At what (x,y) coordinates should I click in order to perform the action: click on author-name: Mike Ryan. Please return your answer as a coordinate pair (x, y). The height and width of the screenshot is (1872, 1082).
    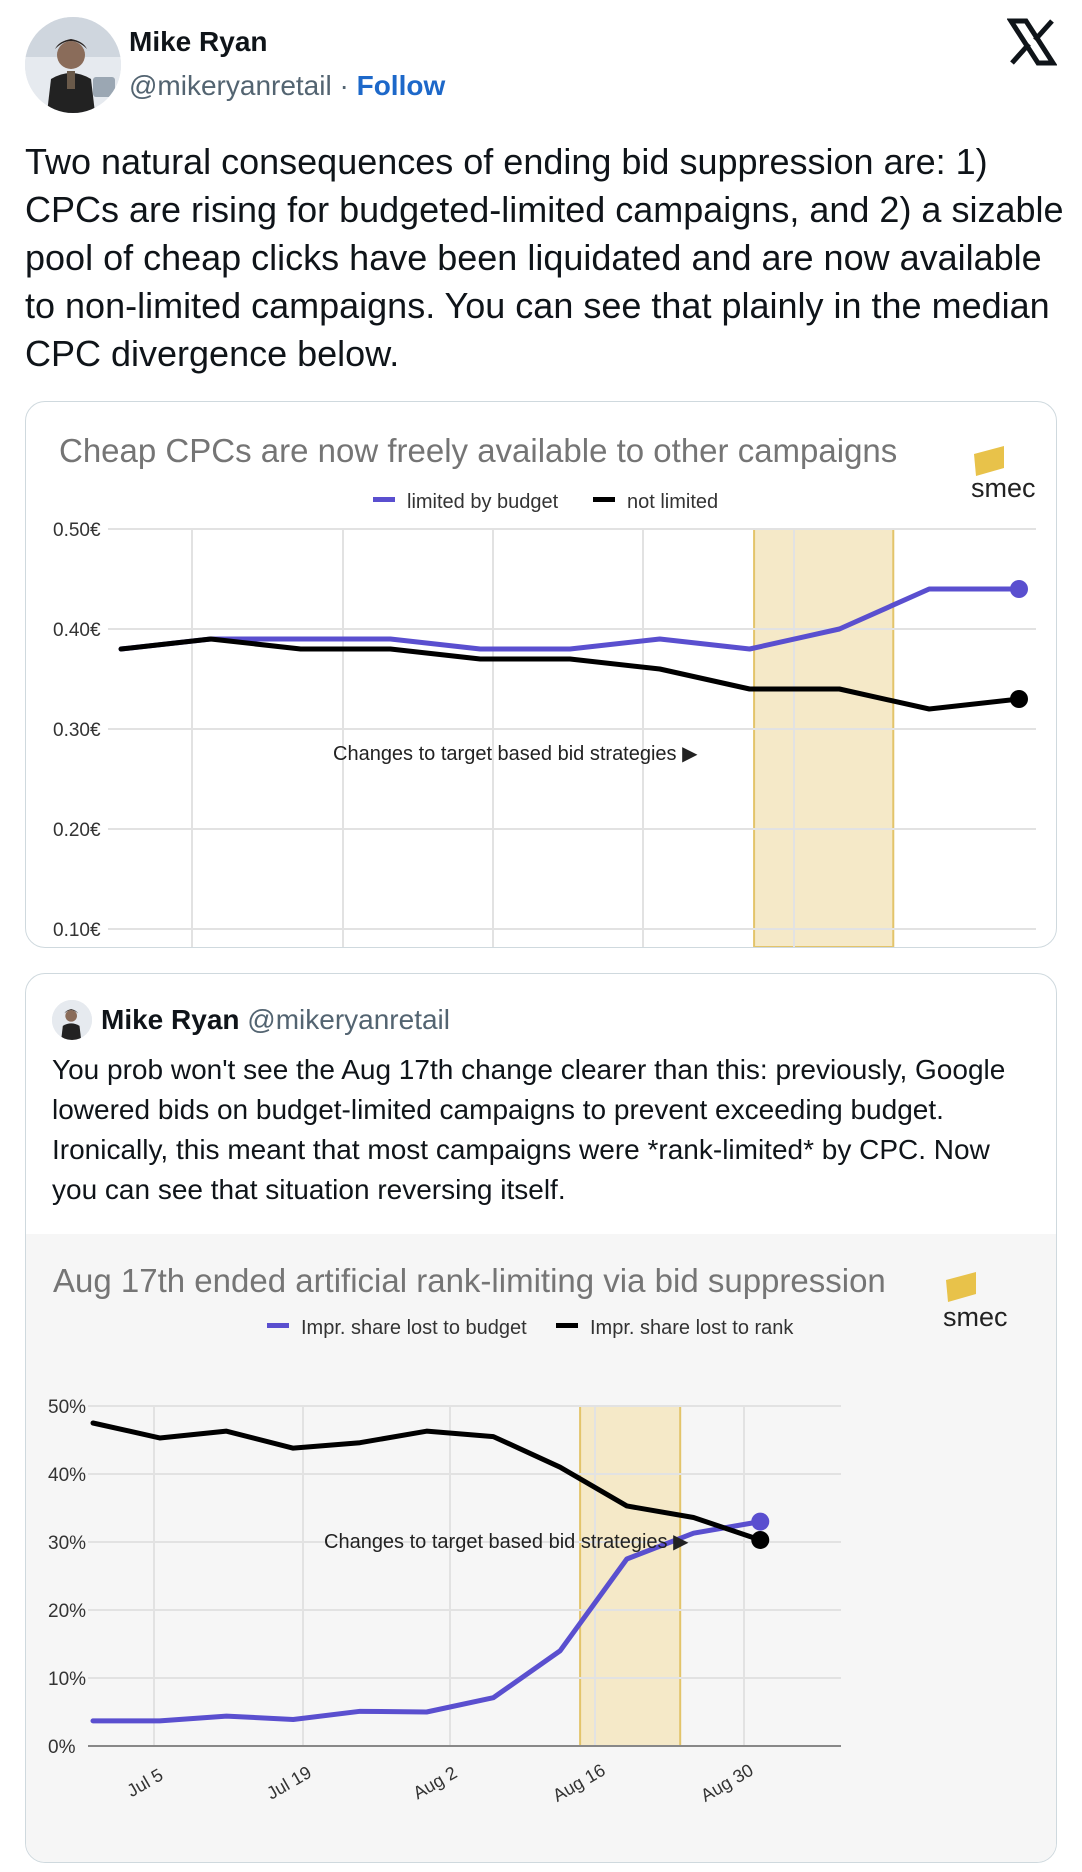
    Looking at the image, I should click on (198, 41).